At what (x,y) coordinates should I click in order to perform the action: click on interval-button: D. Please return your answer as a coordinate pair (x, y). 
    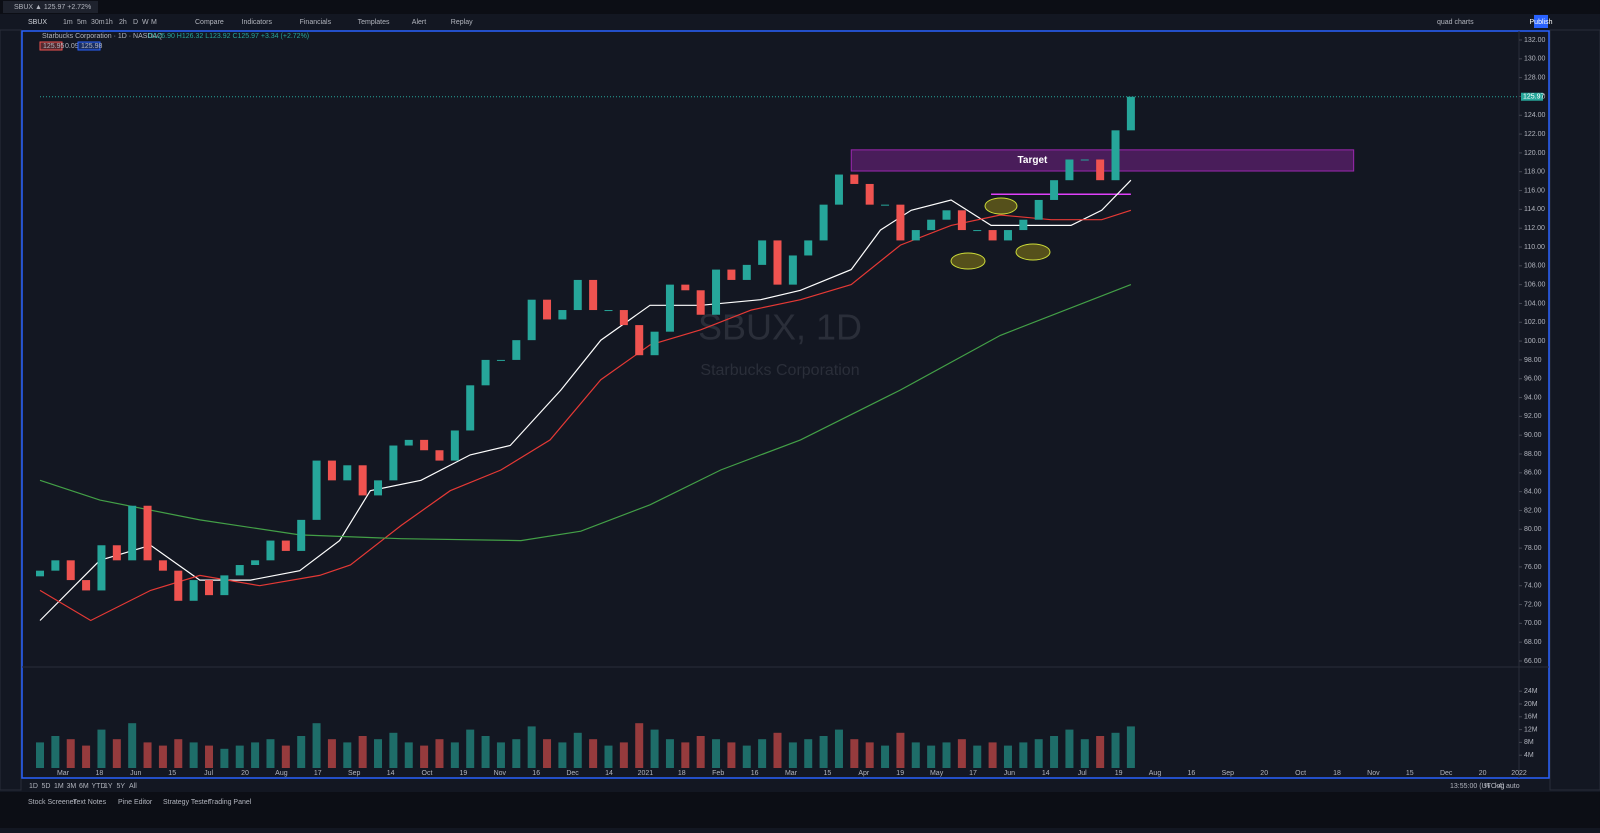
    Looking at the image, I should click on (135, 22).